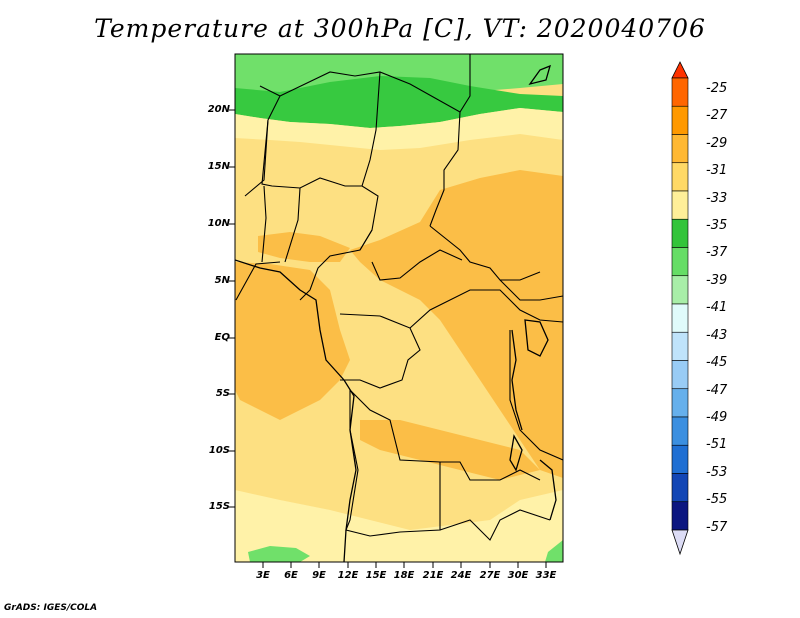 The height and width of the screenshot is (618, 800). What do you see at coordinates (433, 575) in the screenshot?
I see `lon-label-21e: 21E` at bounding box center [433, 575].